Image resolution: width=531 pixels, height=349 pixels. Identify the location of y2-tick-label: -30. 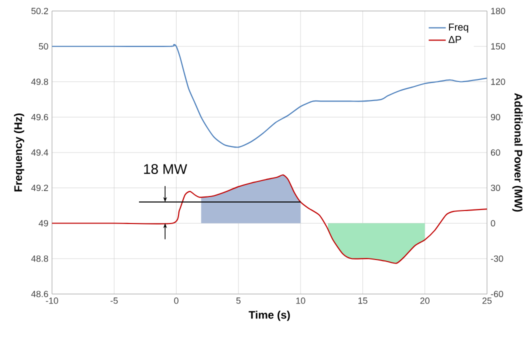
(497, 258).